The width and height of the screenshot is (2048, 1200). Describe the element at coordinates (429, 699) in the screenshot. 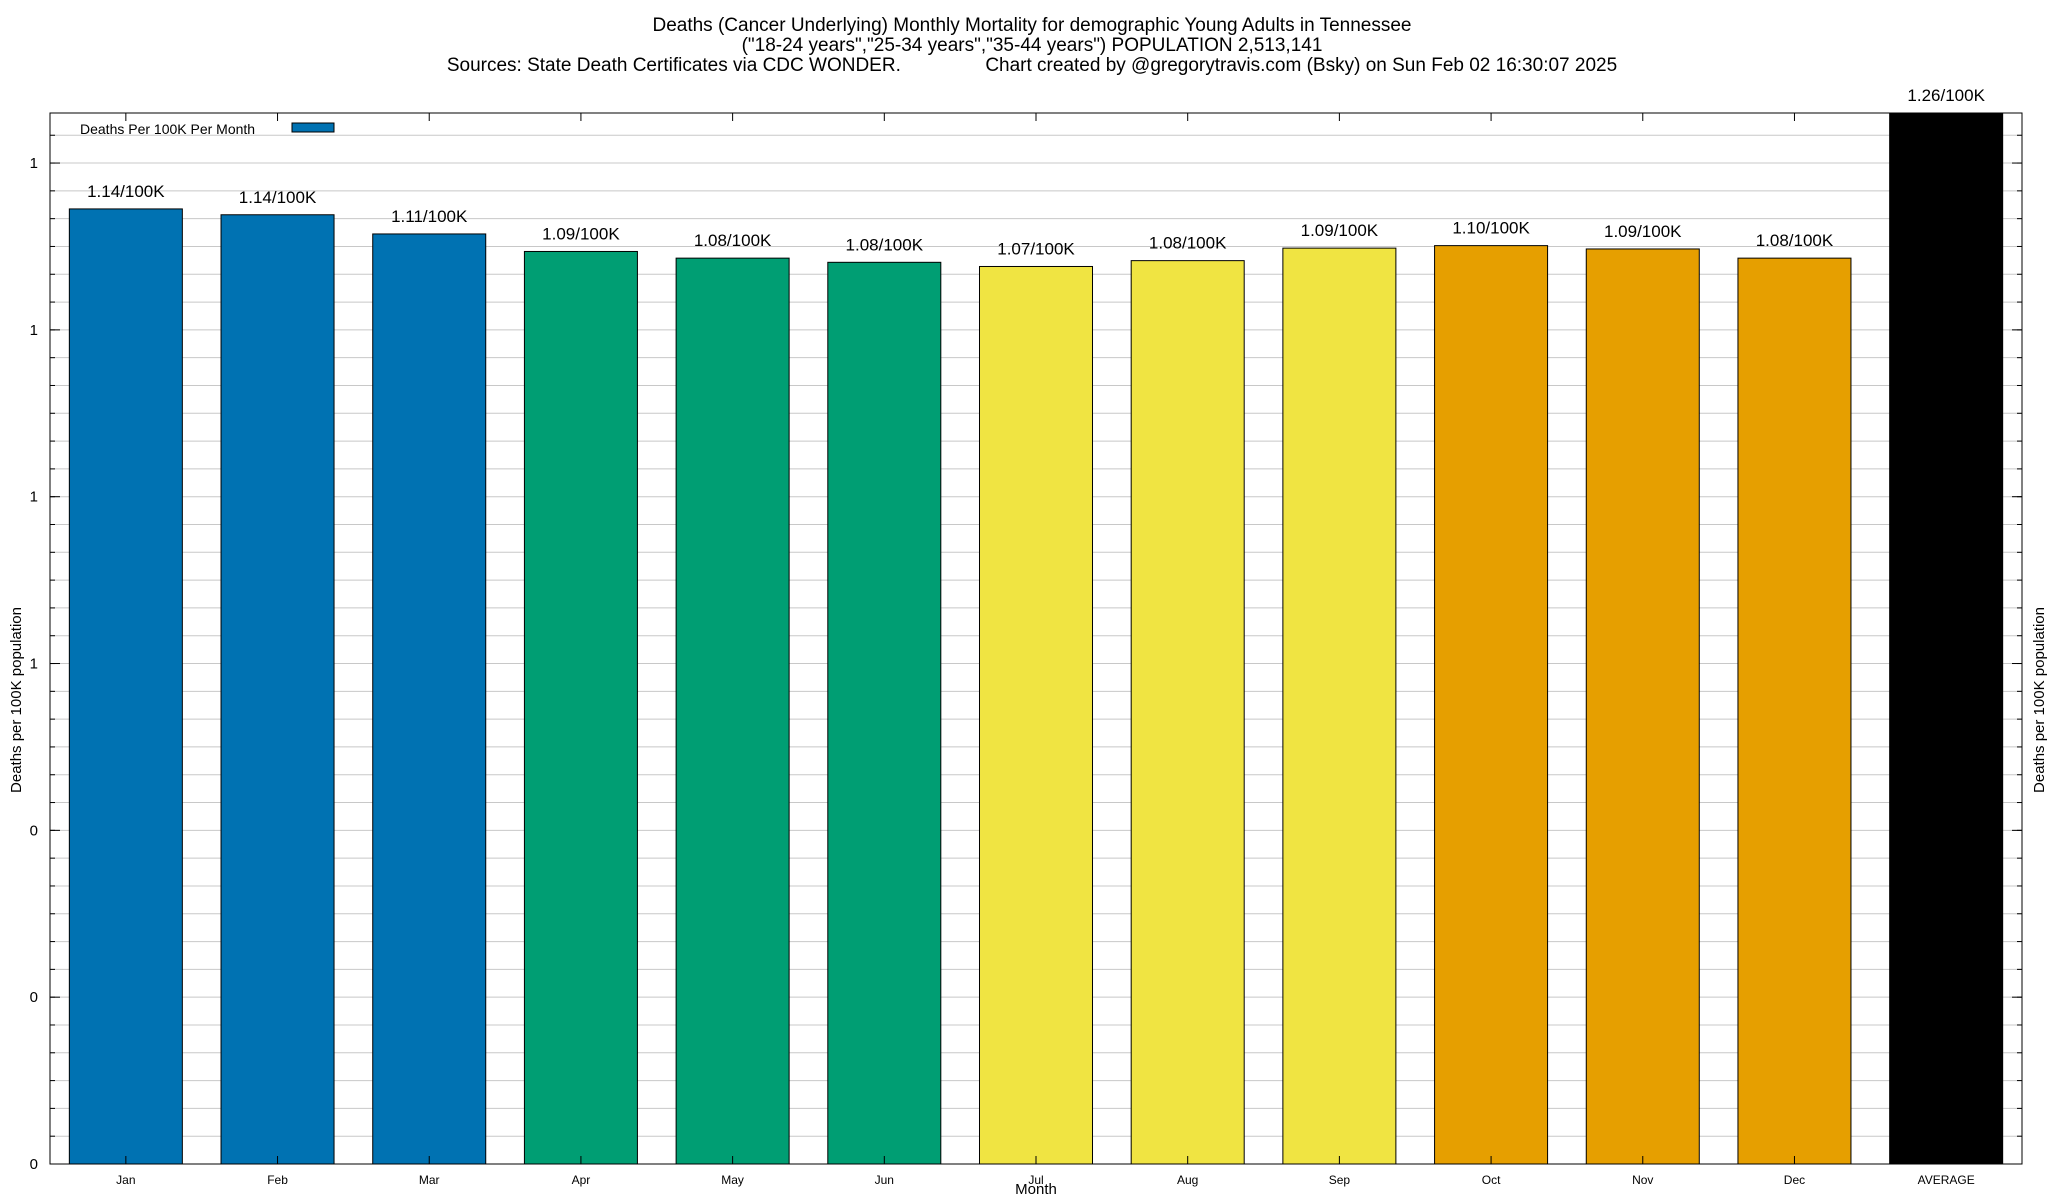

I see `bar-mar` at that location.